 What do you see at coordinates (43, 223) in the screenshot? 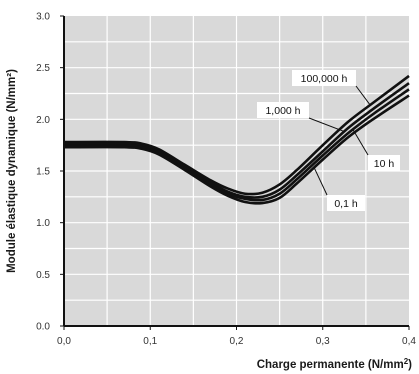
I see `y-tick-label: 1.0` at bounding box center [43, 223].